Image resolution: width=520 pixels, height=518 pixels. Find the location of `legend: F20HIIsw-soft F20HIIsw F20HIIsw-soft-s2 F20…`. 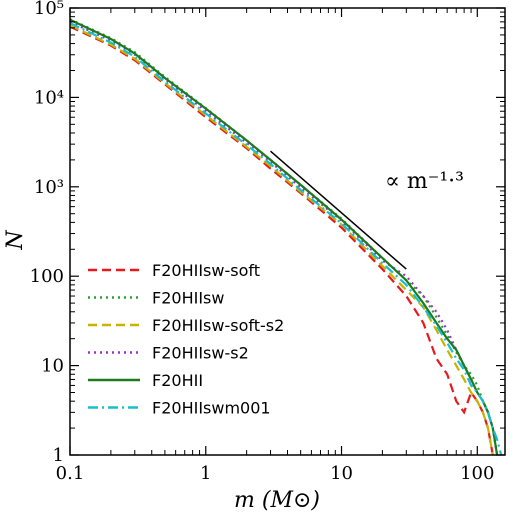

legend: F20HIIsw-soft F20HIIsw F20HIIsw-soft-s2 F20… is located at coordinates (186, 339).